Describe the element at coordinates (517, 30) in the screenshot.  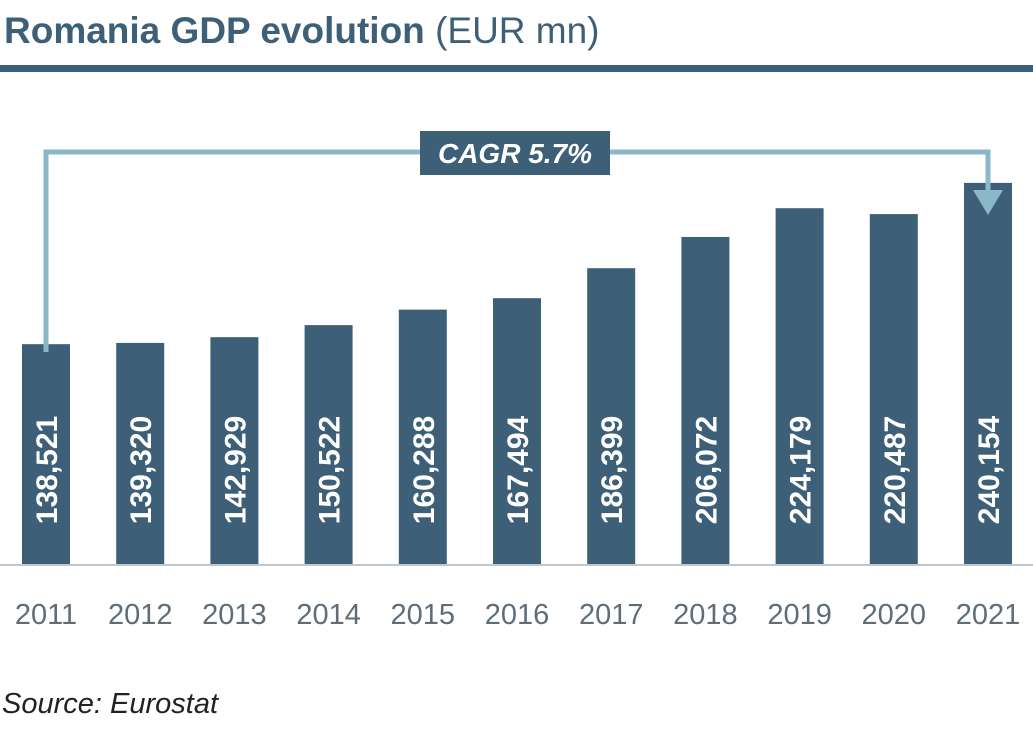
I see `chart-title-unit: (EUR mn)` at that location.